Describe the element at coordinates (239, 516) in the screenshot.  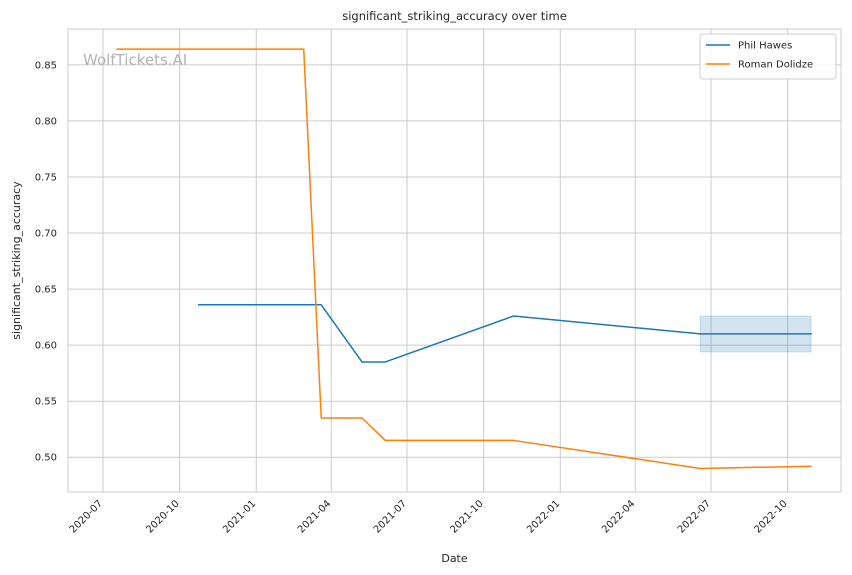
I see `x-tick-label: 2021-01` at that location.